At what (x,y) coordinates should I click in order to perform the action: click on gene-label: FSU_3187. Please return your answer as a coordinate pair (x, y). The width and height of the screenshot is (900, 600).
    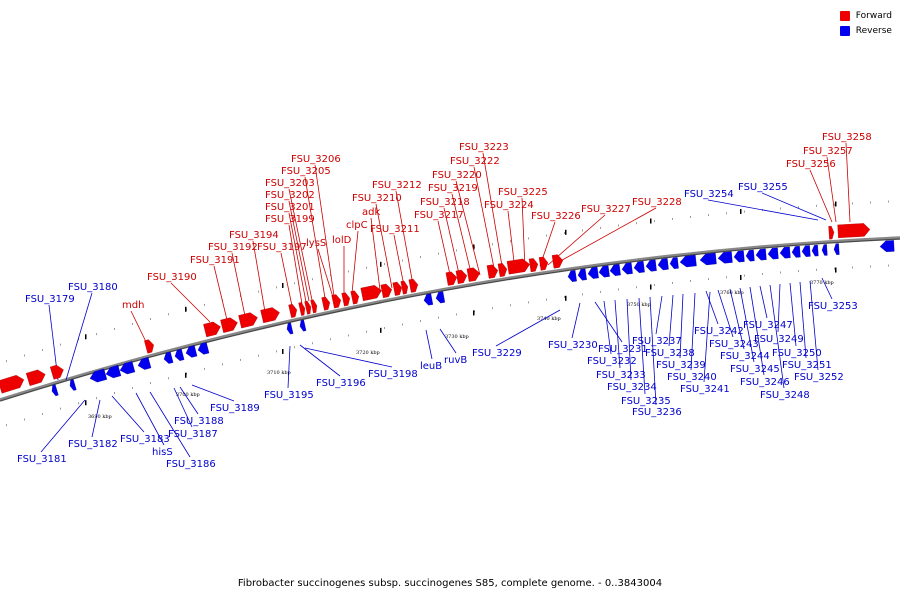
    Looking at the image, I should click on (193, 434).